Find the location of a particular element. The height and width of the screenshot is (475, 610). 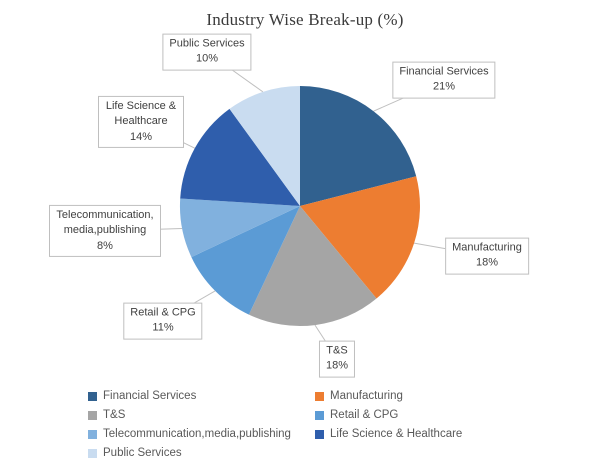

legend-label: Financial Services is located at coordinates (150, 396).